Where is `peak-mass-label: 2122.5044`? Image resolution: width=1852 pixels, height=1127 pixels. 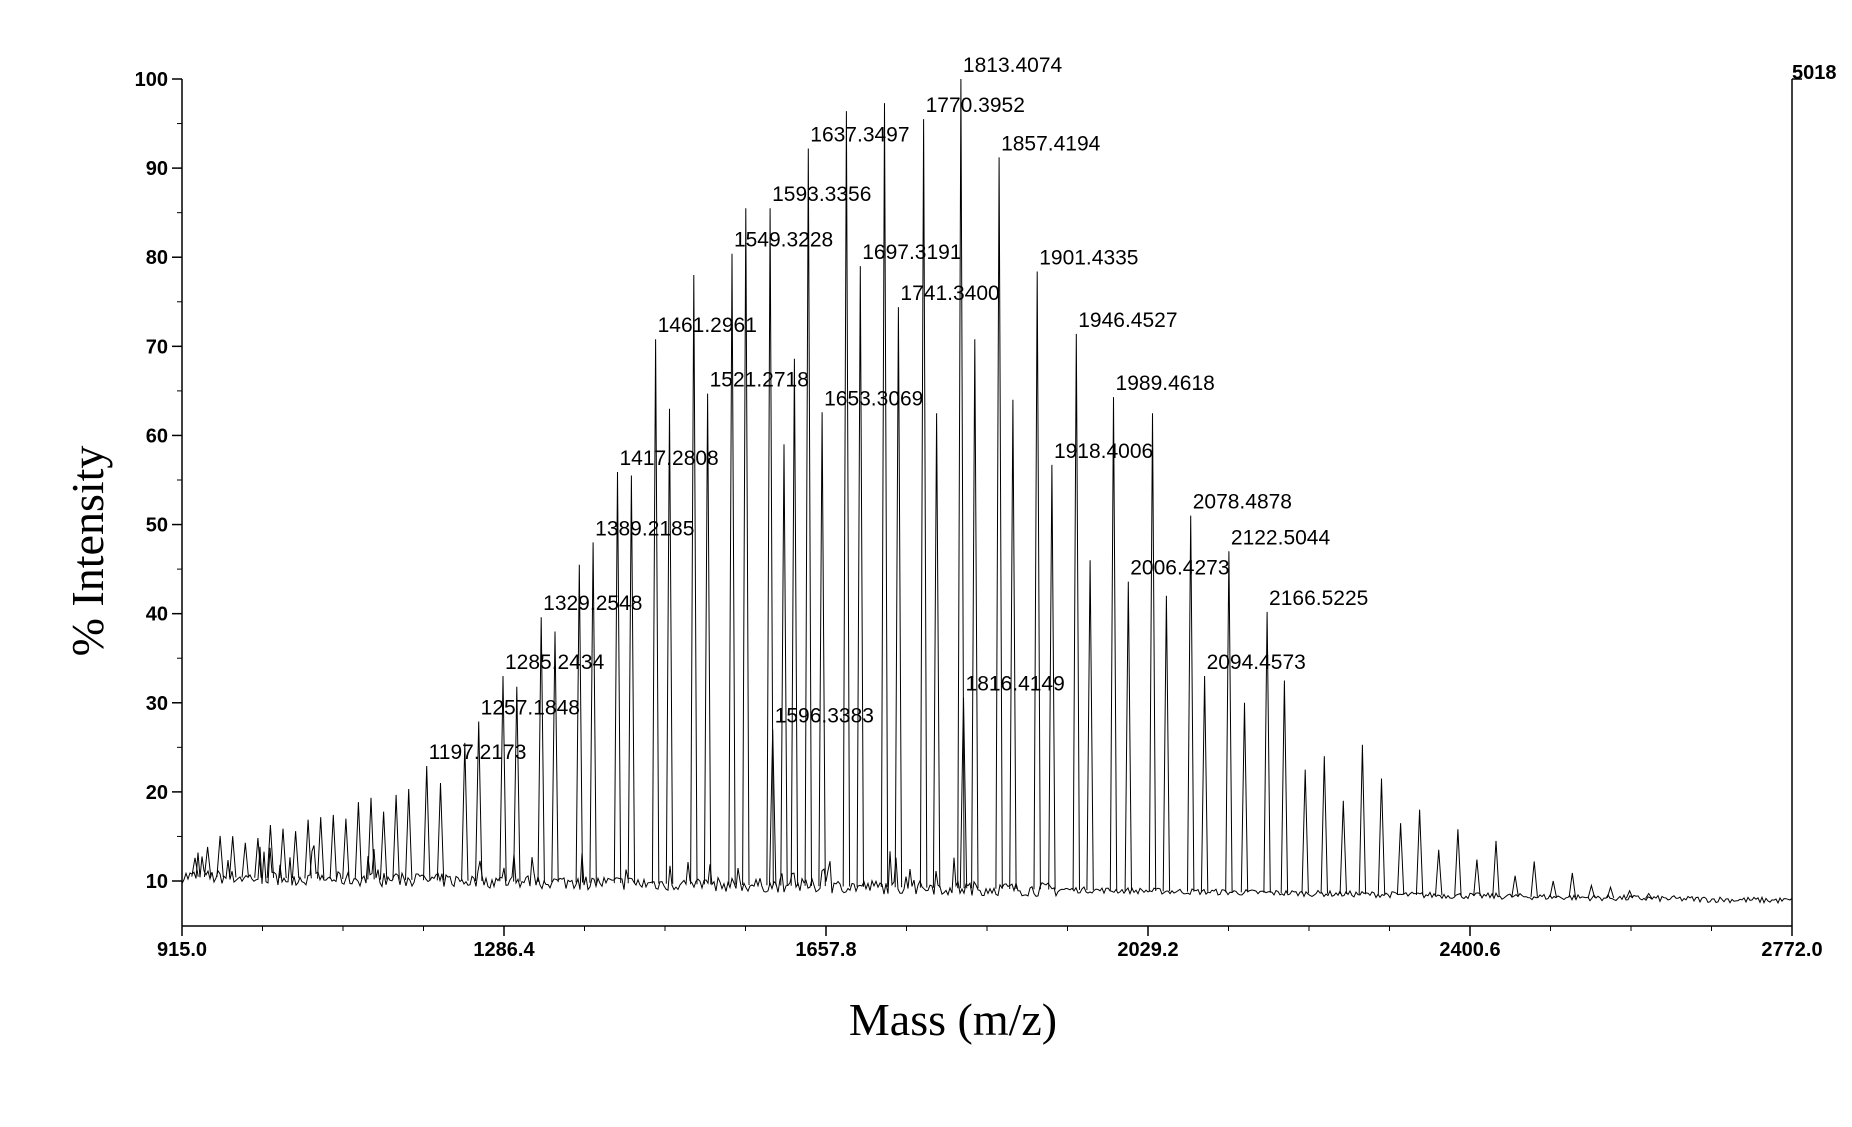 peak-mass-label: 2122.5044 is located at coordinates (1281, 537).